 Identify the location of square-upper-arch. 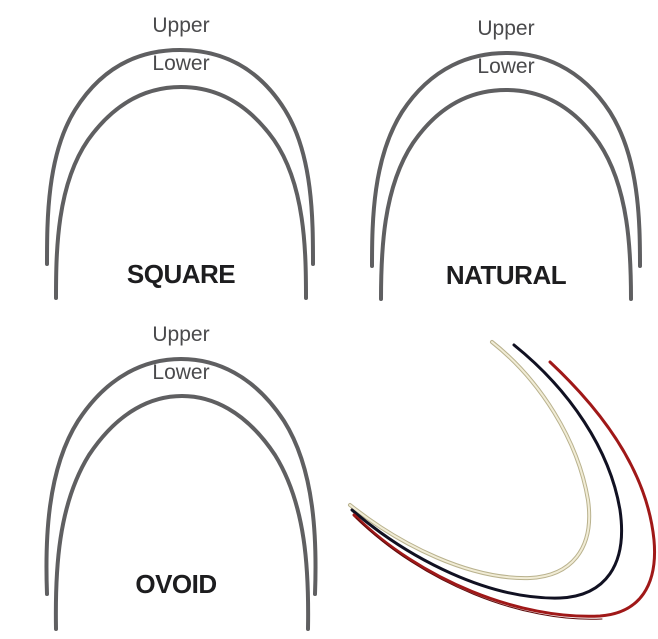
(180, 156).